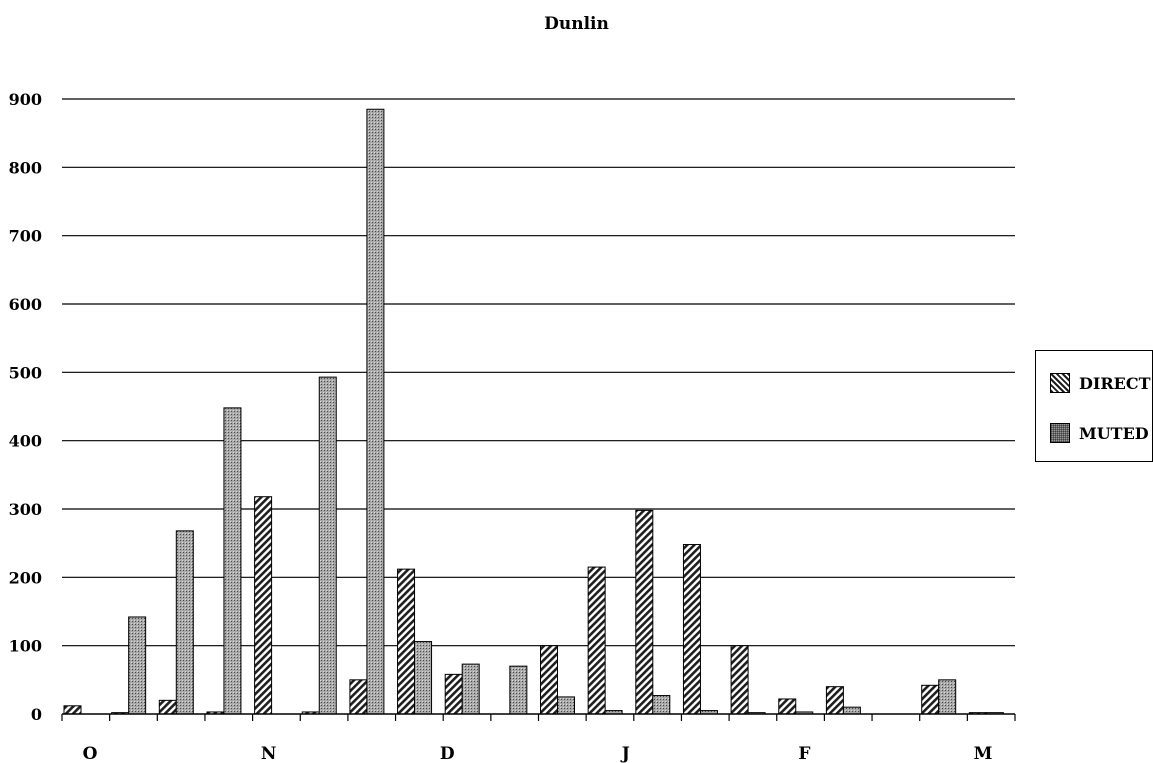  Describe the element at coordinates (25, 646) in the screenshot. I see `y-tick-label: 100` at that location.